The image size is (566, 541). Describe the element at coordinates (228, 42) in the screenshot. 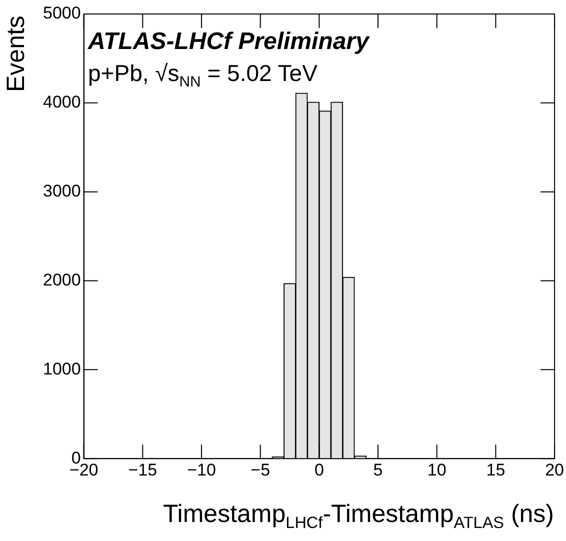

I see `text: ATLAS-LHCf Preliminary` at that location.